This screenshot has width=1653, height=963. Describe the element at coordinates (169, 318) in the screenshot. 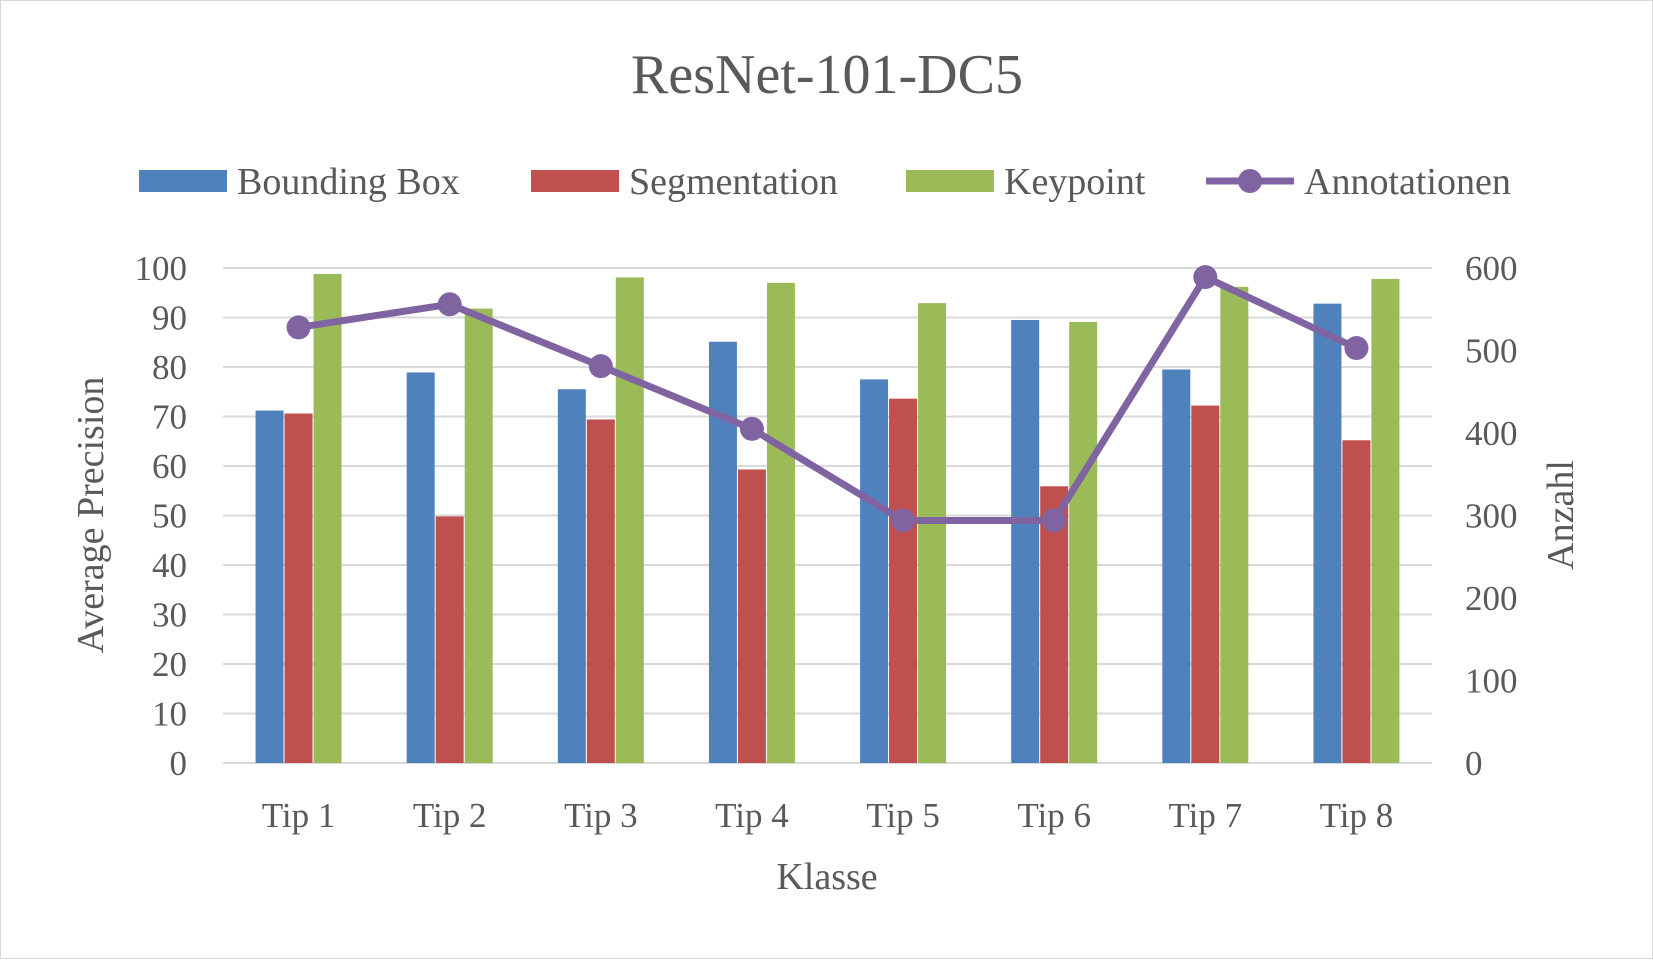

I see `y-tick-label: 90` at that location.